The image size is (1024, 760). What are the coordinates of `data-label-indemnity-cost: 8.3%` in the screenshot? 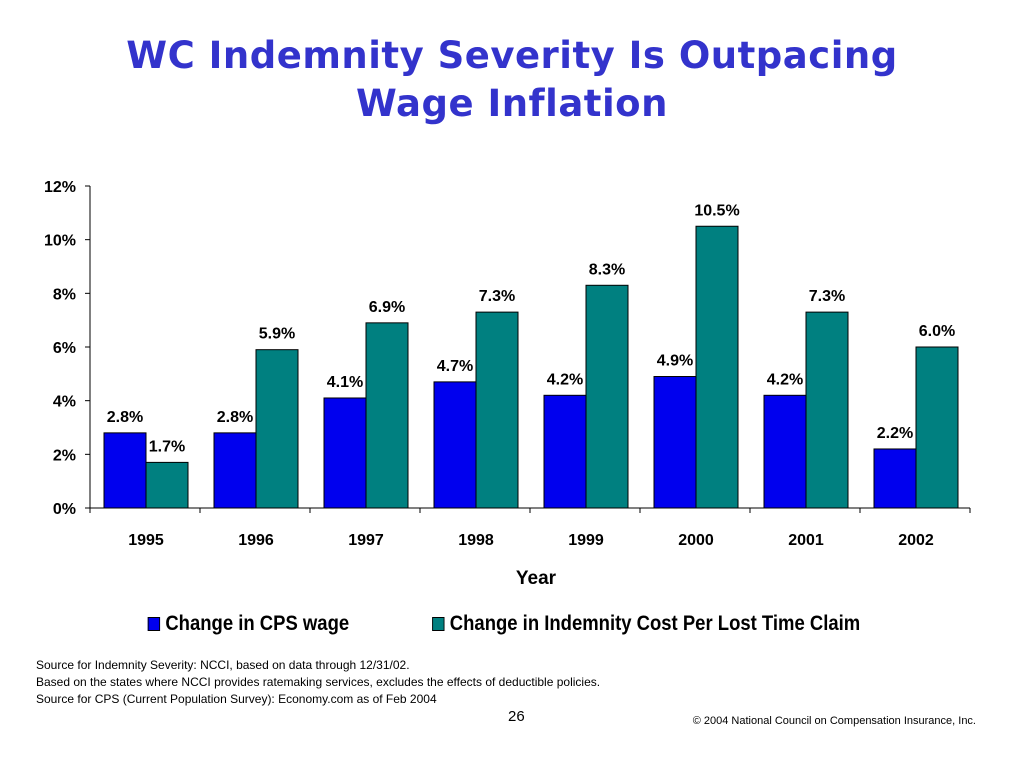 It's located at (607, 269).